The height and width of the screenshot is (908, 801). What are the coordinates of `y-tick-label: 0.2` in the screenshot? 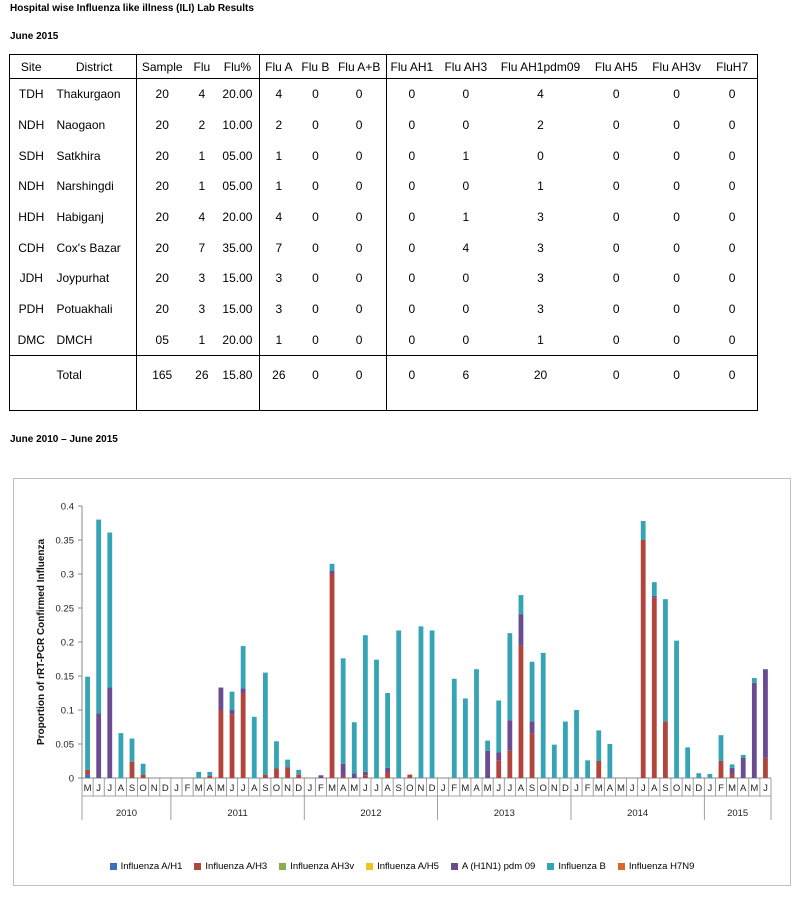 It's located at (67, 643).